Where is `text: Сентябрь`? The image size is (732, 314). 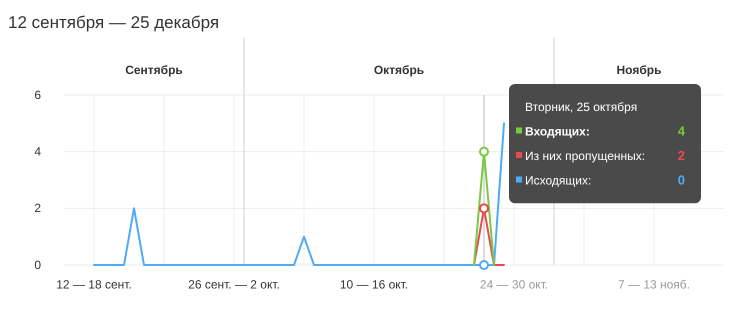 text: Сентябрь is located at coordinates (154, 70).